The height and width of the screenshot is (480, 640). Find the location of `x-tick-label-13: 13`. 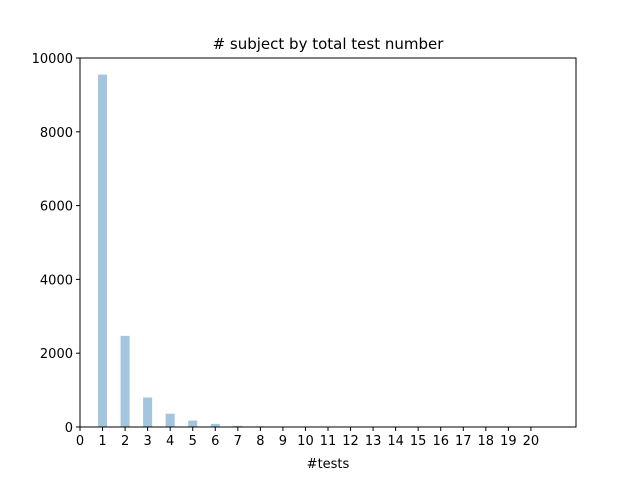

x-tick-label-13: 13 is located at coordinates (373, 441).